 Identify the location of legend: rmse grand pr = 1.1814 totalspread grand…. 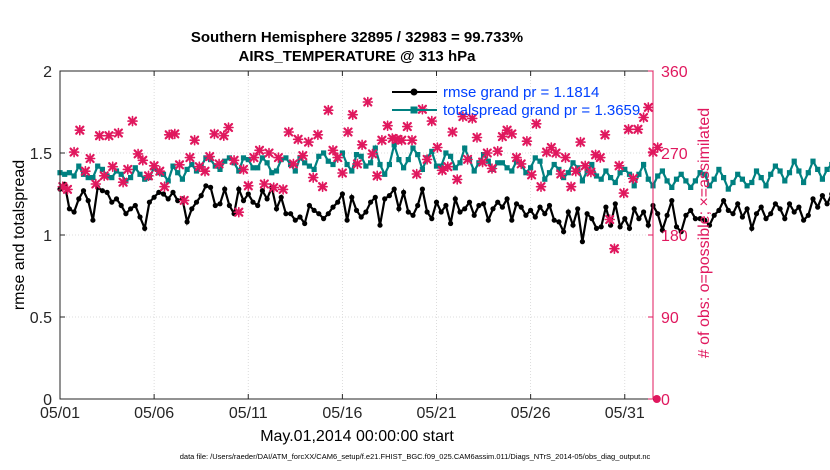
(516, 101).